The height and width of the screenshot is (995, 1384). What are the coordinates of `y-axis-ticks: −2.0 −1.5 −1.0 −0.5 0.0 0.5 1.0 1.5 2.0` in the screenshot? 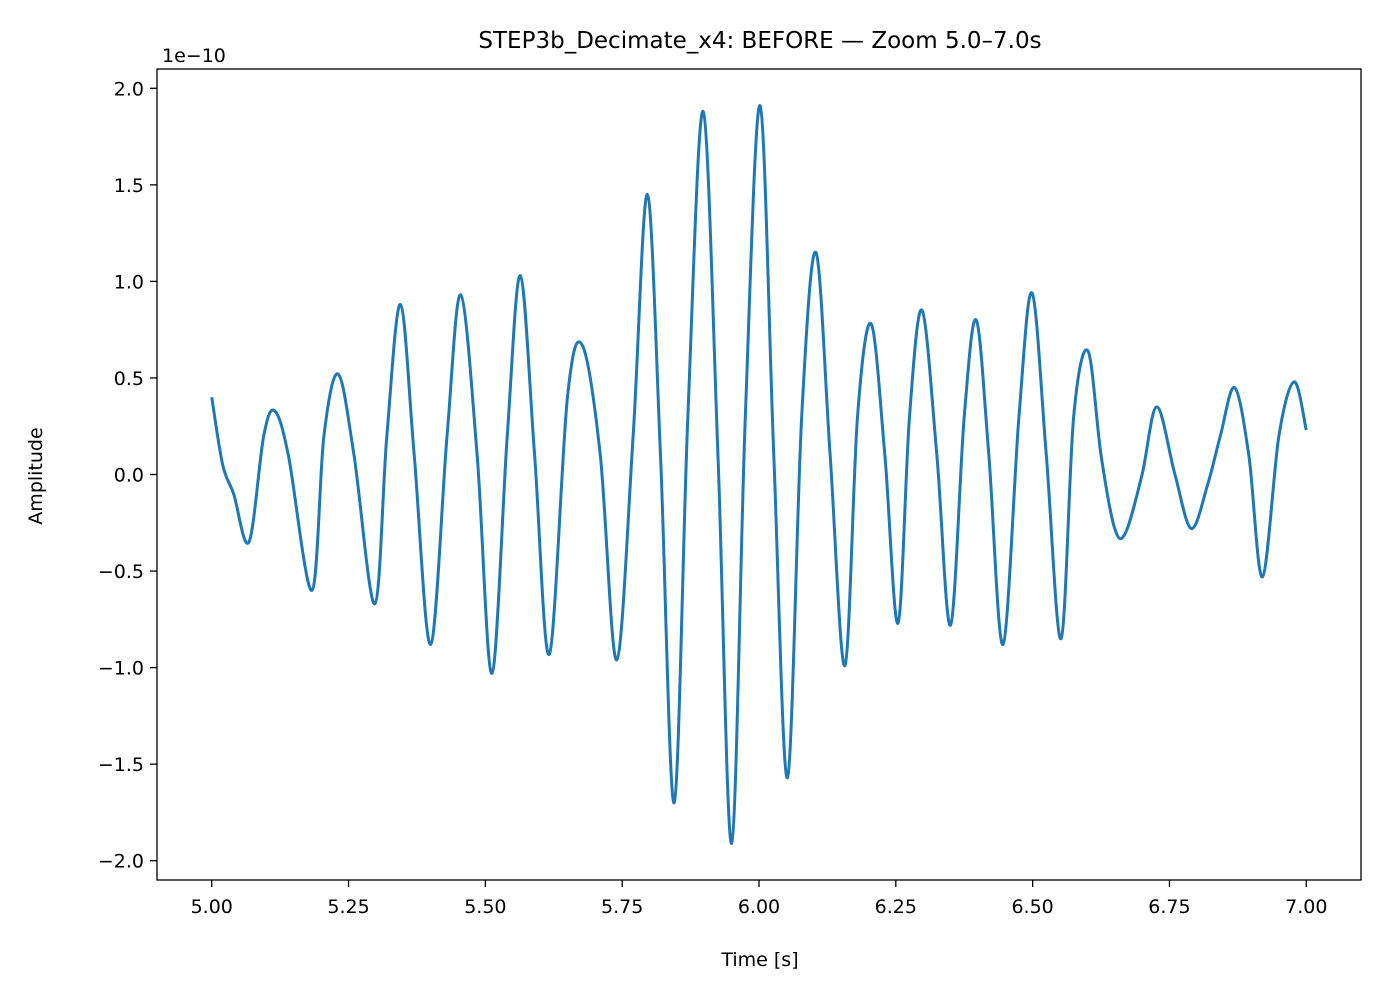 It's located at (127, 475).